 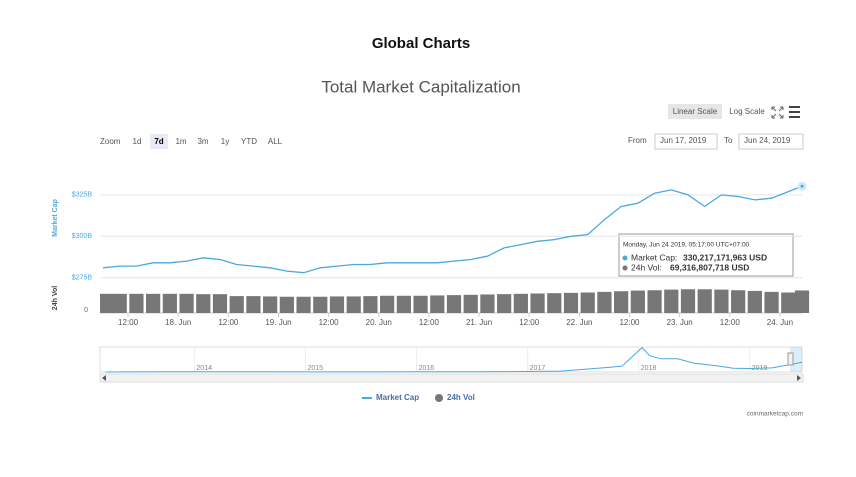 I want to click on zoom-button: 1d, so click(x=137, y=141).